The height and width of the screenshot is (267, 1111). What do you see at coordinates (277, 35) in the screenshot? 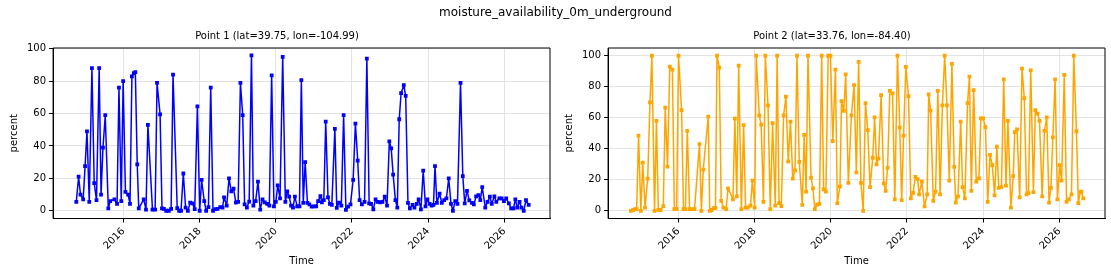
I see `chart-title: Point 1 (lat=39.75, lon=-104.99)` at bounding box center [277, 35].